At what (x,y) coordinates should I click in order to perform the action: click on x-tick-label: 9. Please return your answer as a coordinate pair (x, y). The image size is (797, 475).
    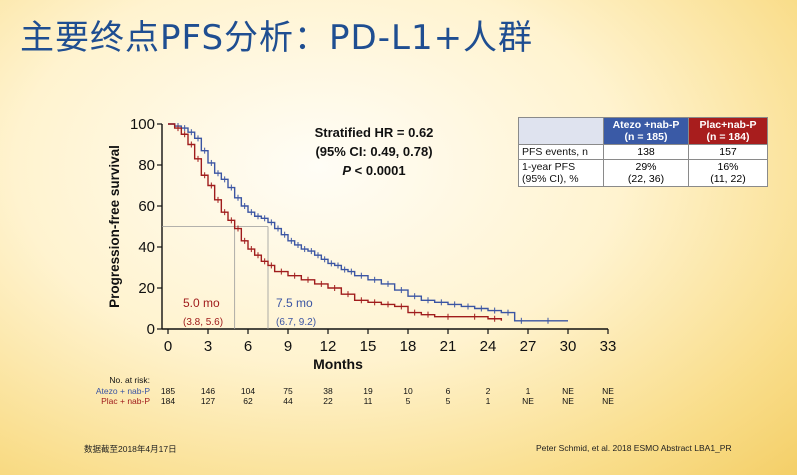
    Looking at the image, I should click on (288, 346).